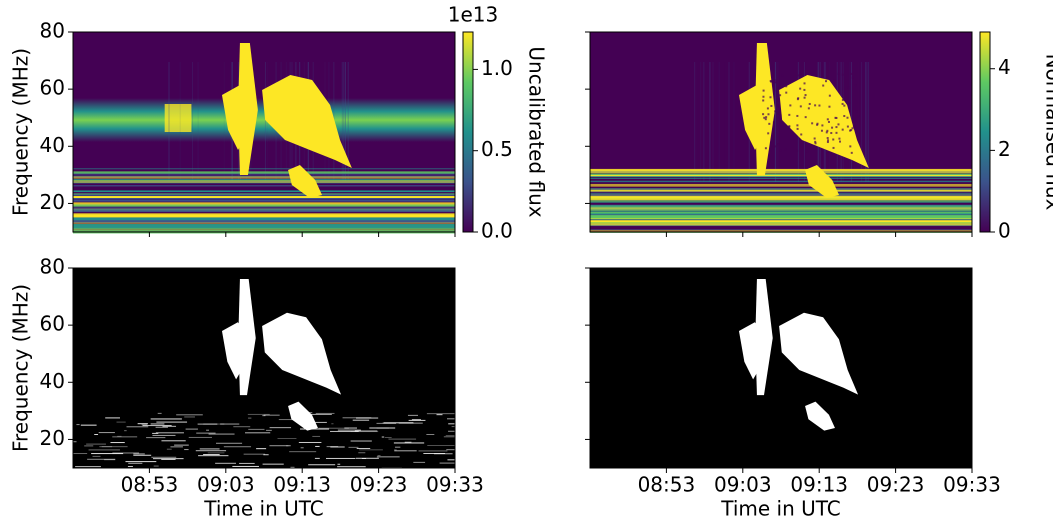  Describe the element at coordinates (178, 118) in the screenshot. I see `band-bright` at that location.